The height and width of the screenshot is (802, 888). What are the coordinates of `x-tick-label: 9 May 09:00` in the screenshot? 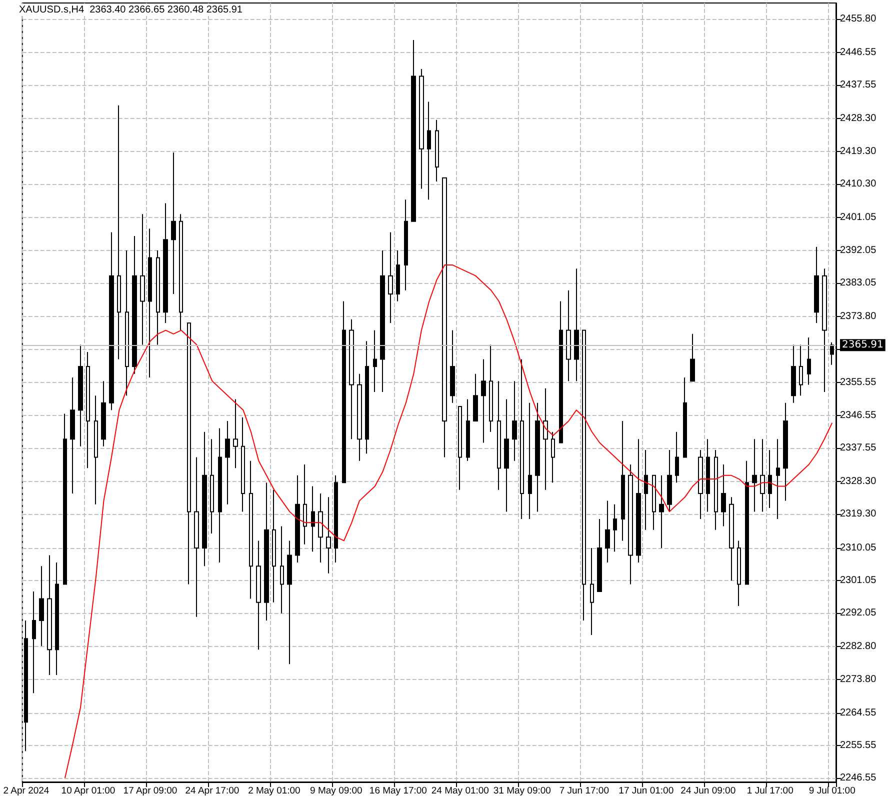 It's located at (336, 791).